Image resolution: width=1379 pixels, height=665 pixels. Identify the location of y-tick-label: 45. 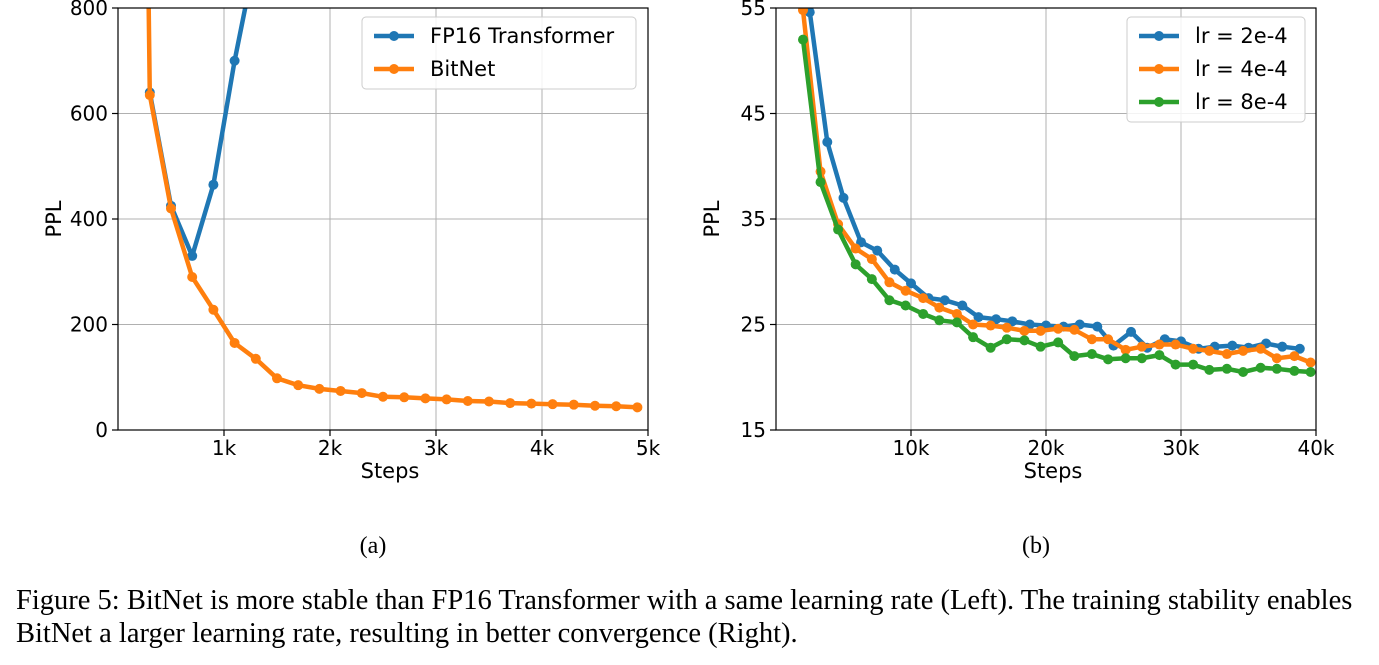
(753, 114).